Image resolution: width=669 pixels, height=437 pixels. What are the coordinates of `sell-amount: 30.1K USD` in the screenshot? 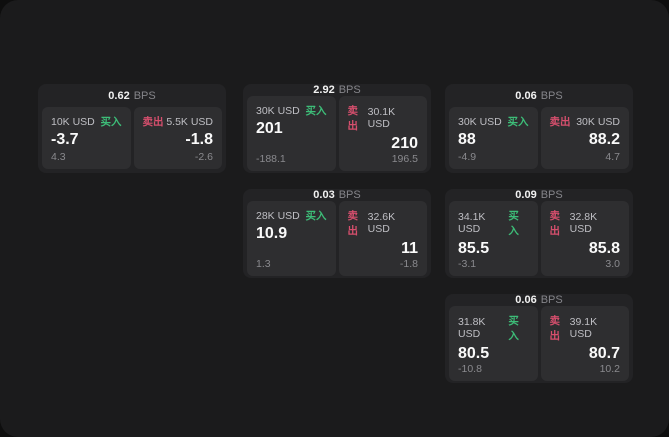 It's located at (381, 118).